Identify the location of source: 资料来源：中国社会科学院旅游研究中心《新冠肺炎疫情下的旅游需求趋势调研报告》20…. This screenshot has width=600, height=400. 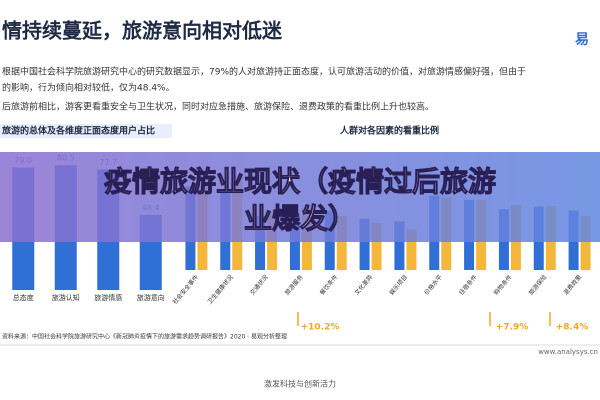
(144, 337).